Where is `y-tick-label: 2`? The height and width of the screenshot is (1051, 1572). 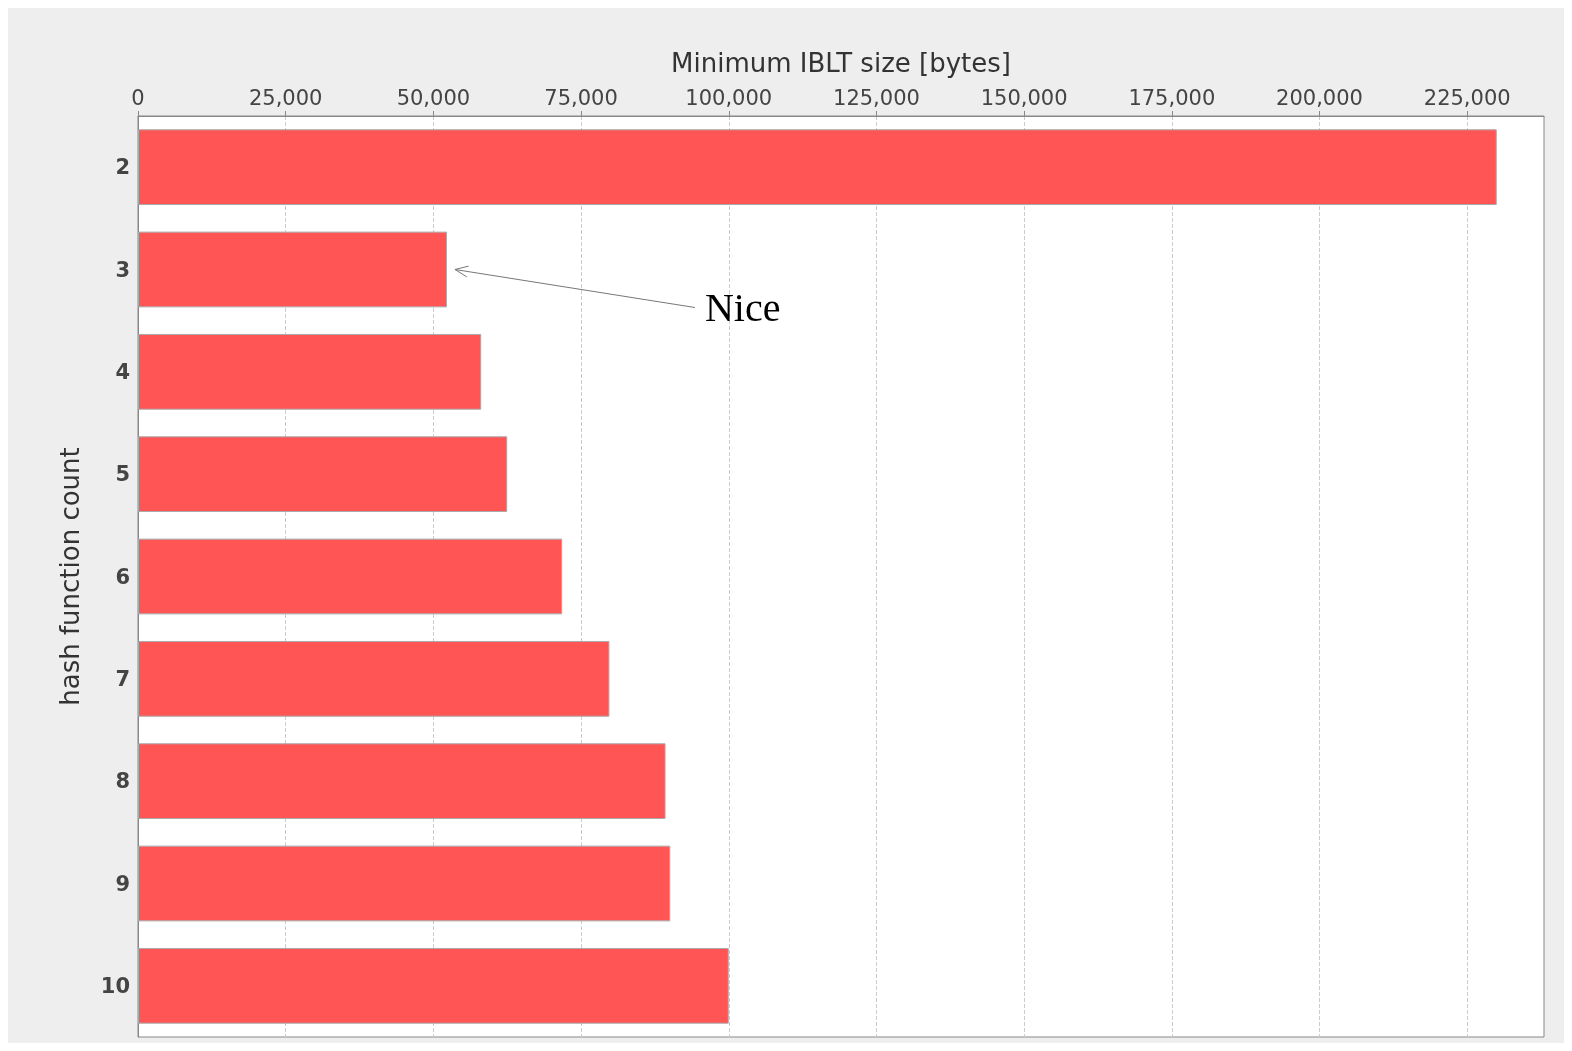
y-tick-label: 2 is located at coordinates (122, 167).